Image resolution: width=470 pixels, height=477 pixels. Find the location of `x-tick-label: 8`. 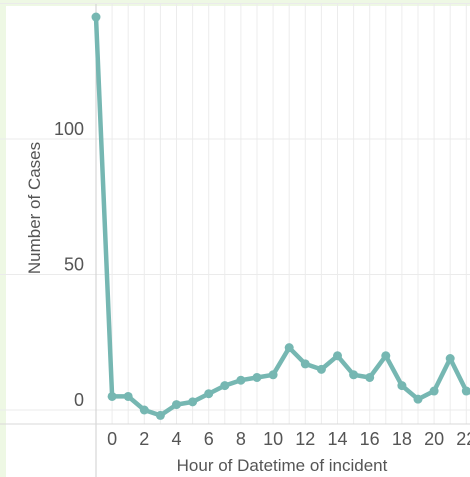

x-tick-label: 8 is located at coordinates (241, 439).